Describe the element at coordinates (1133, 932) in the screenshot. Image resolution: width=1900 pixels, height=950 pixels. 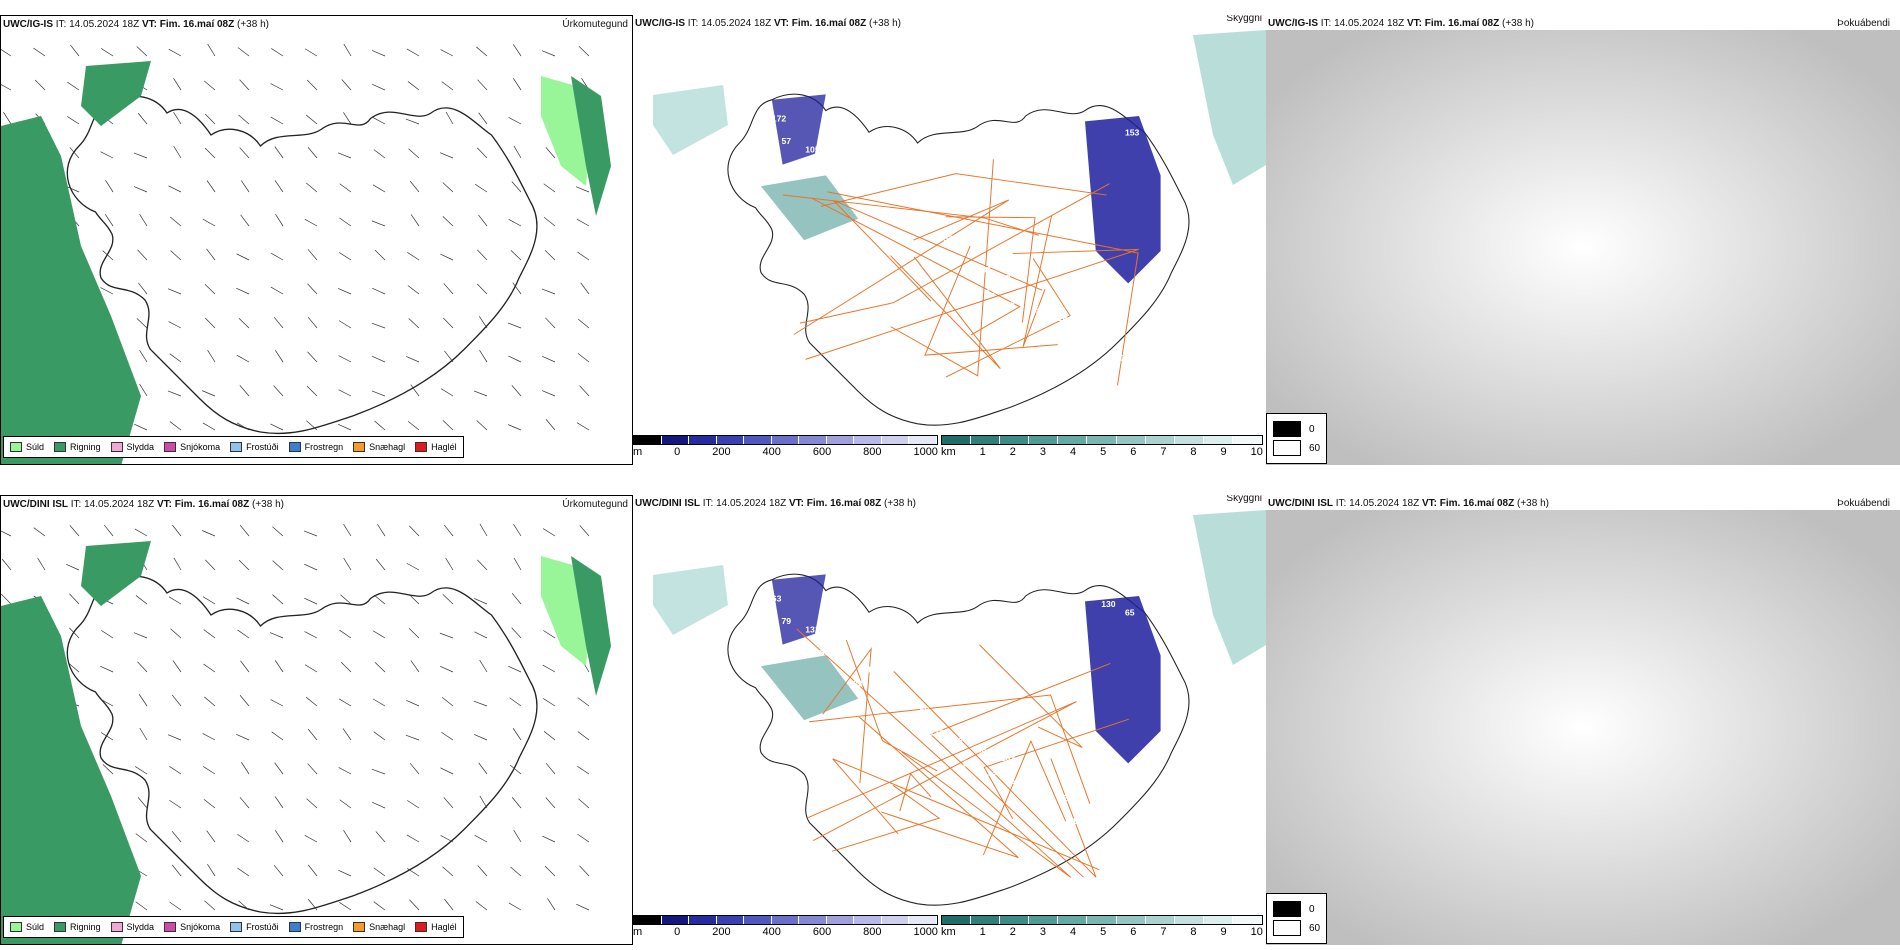
I see `scale-tick: 6` at that location.